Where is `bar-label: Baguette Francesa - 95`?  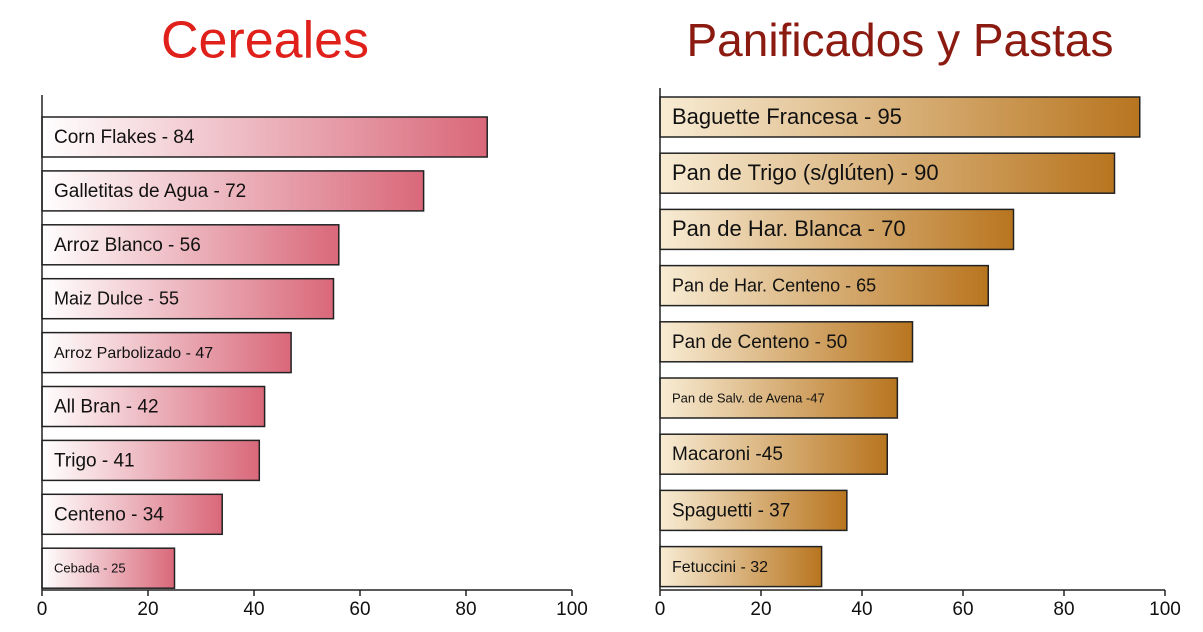 bar-label: Baguette Francesa - 95 is located at coordinates (787, 116).